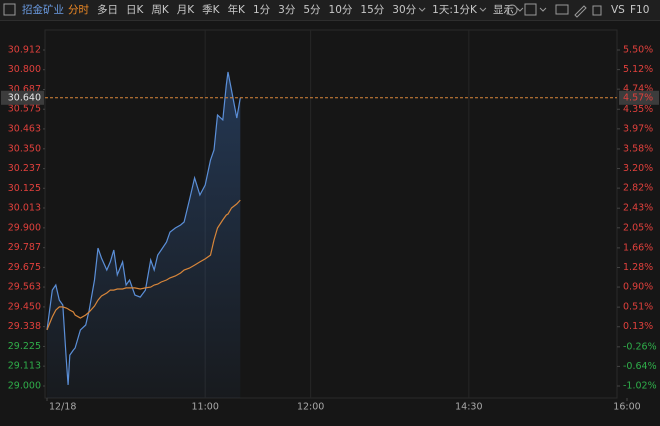 This screenshot has width=660, height=426. I want to click on y2-tick-label: 3.58%, so click(638, 148).